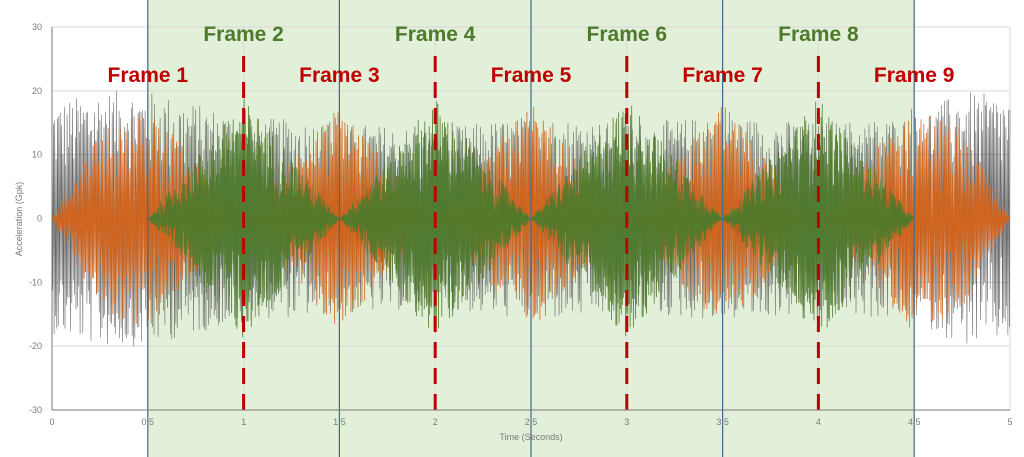  What do you see at coordinates (243, 34) in the screenshot?
I see `frame-label-2: Frame 2` at bounding box center [243, 34].